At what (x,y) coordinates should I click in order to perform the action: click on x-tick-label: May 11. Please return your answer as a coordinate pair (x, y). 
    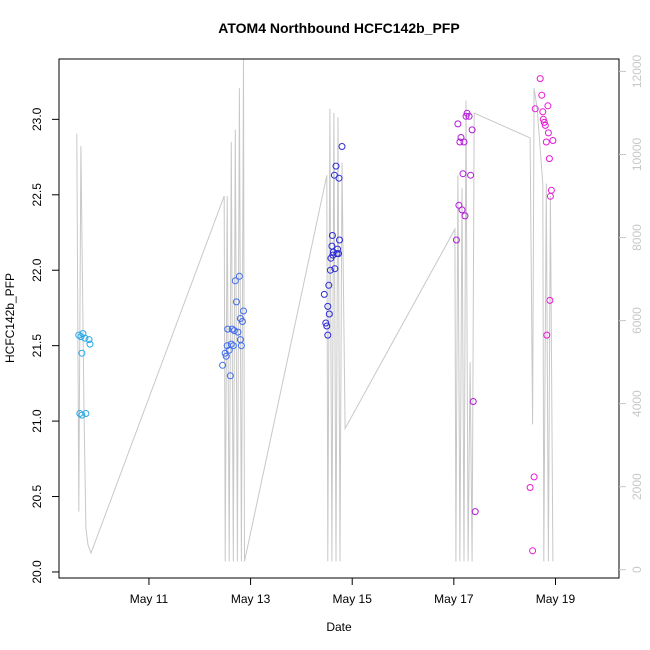
    Looking at the image, I should click on (149, 599).